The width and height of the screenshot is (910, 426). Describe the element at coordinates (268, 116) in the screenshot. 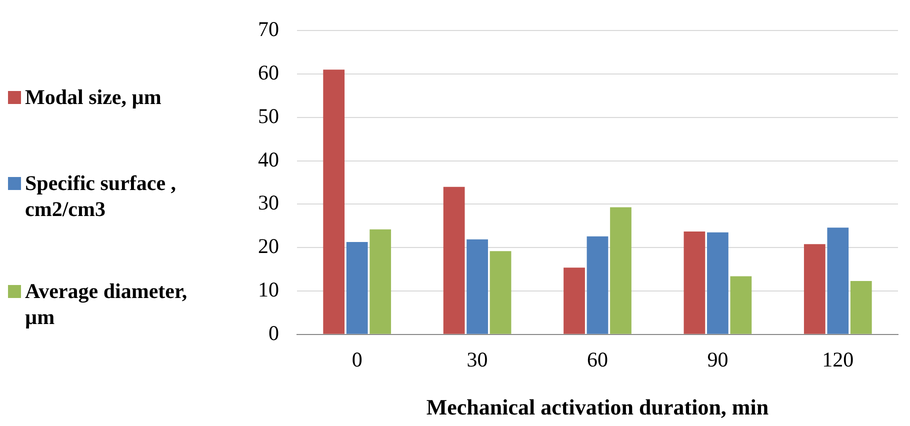

I see `y-tick-label: 50` at that location.